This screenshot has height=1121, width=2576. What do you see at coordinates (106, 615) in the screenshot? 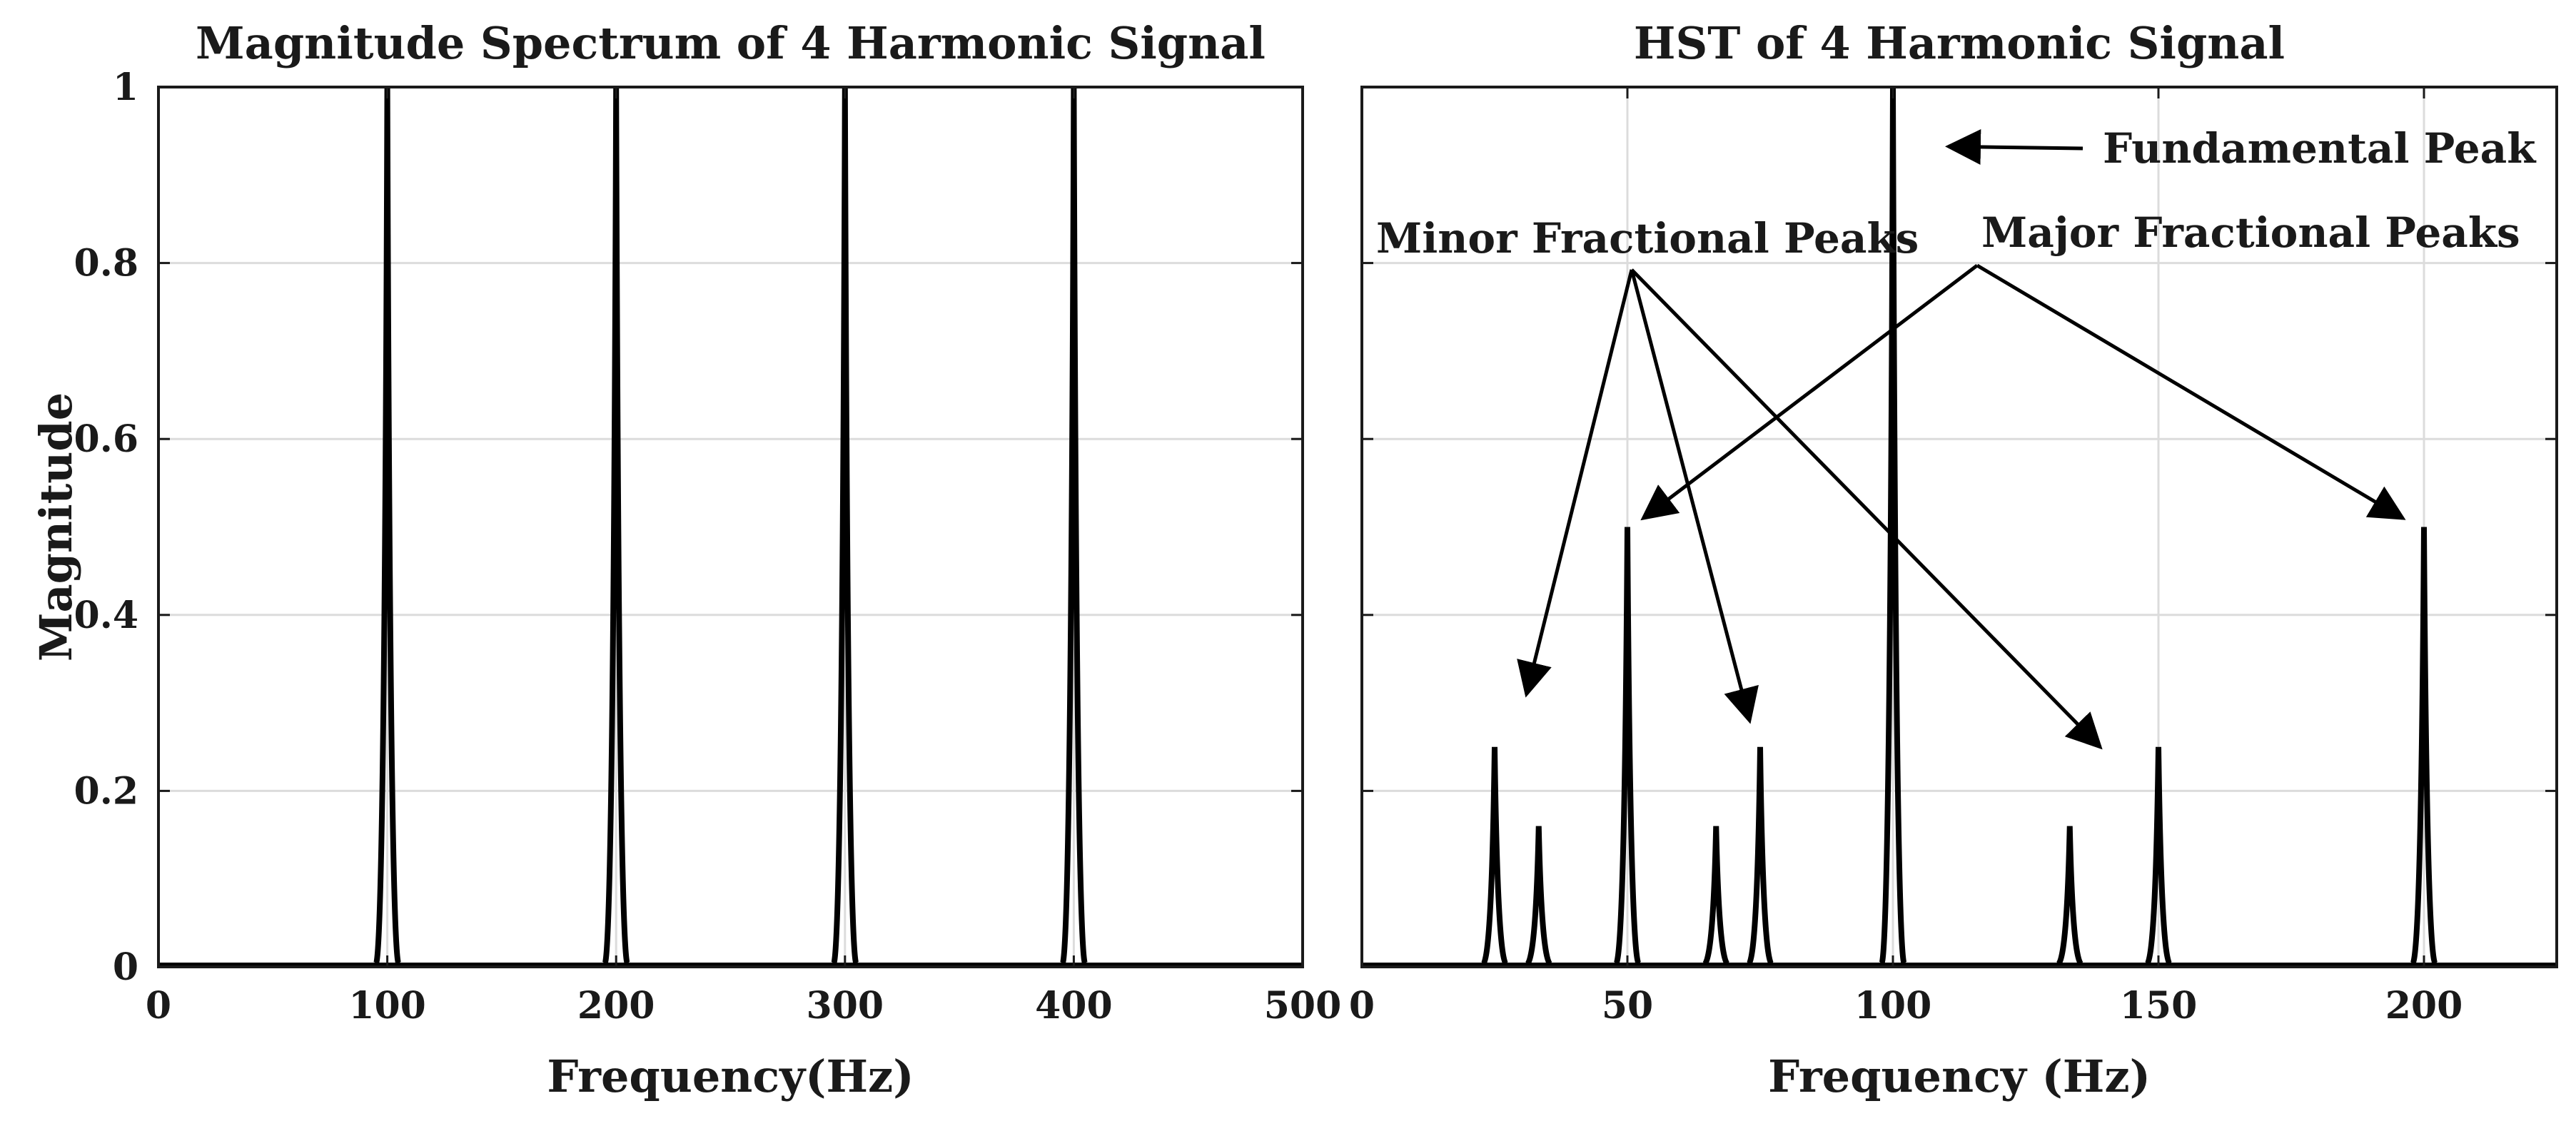
I see `y-tick-label: 0.4` at bounding box center [106, 615].